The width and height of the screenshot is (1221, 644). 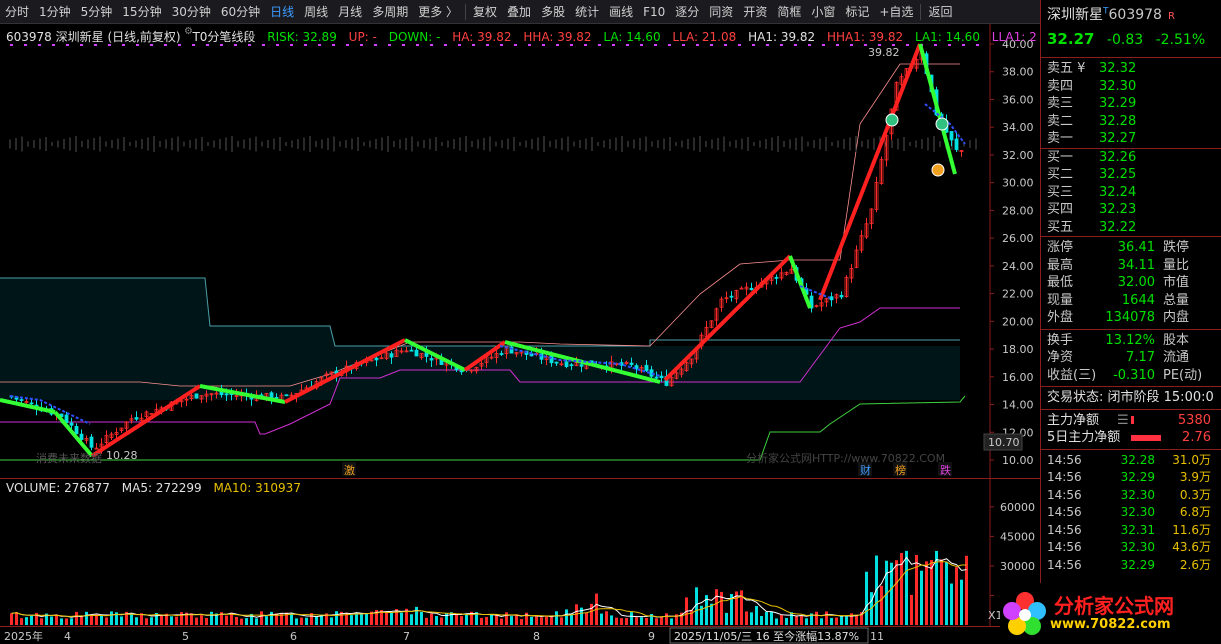 What do you see at coordinates (1131, 104) in the screenshot?
I see `ask-row-2: 卖三 32.29` at bounding box center [1131, 104].